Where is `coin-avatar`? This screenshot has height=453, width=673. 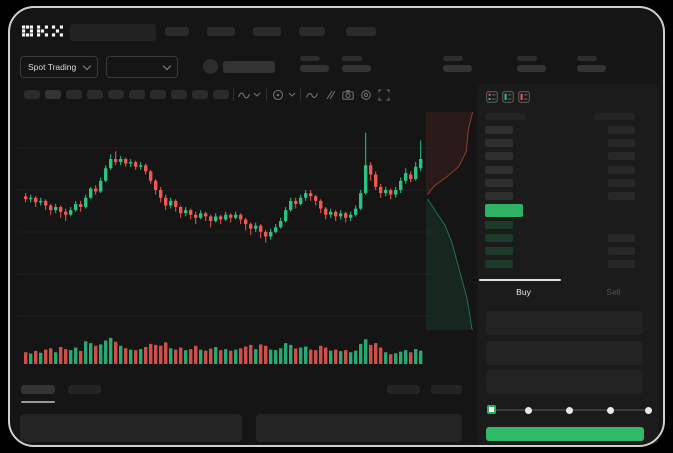 coin-avatar is located at coordinates (210, 66).